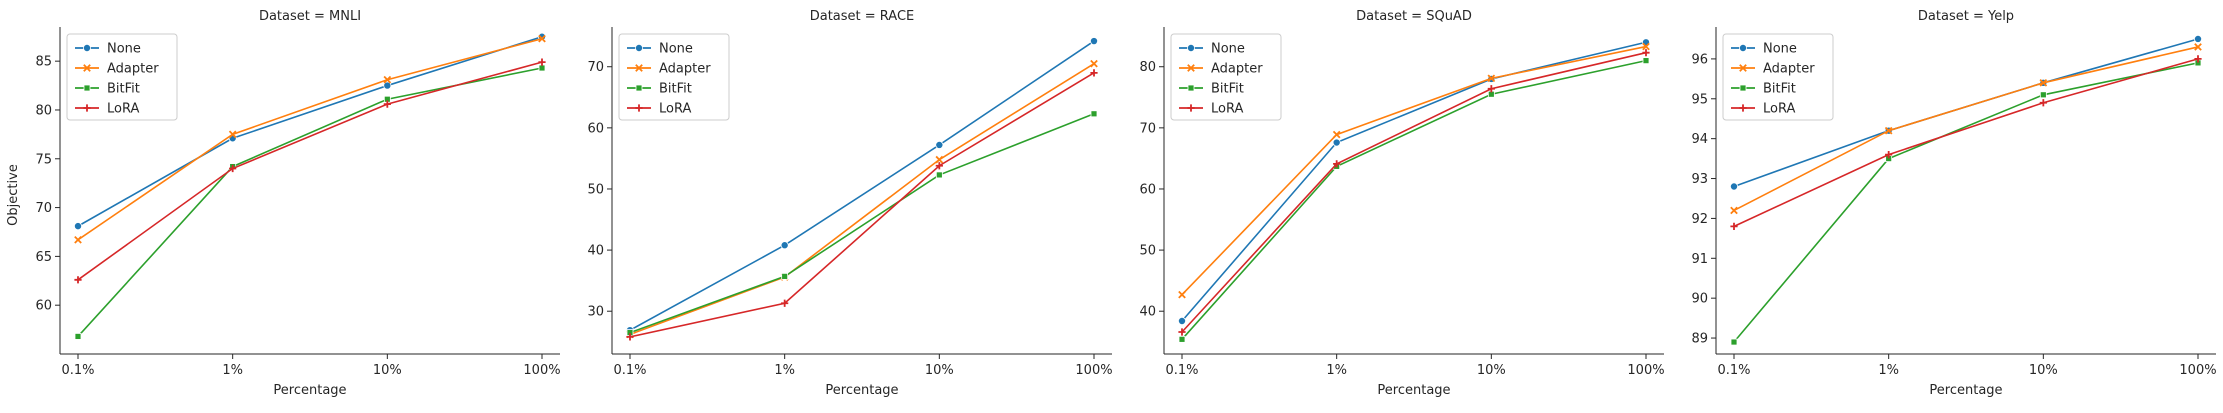 The height and width of the screenshot is (413, 2223). Describe the element at coordinates (43, 110) in the screenshot. I see `y-tick-label: 80` at that location.